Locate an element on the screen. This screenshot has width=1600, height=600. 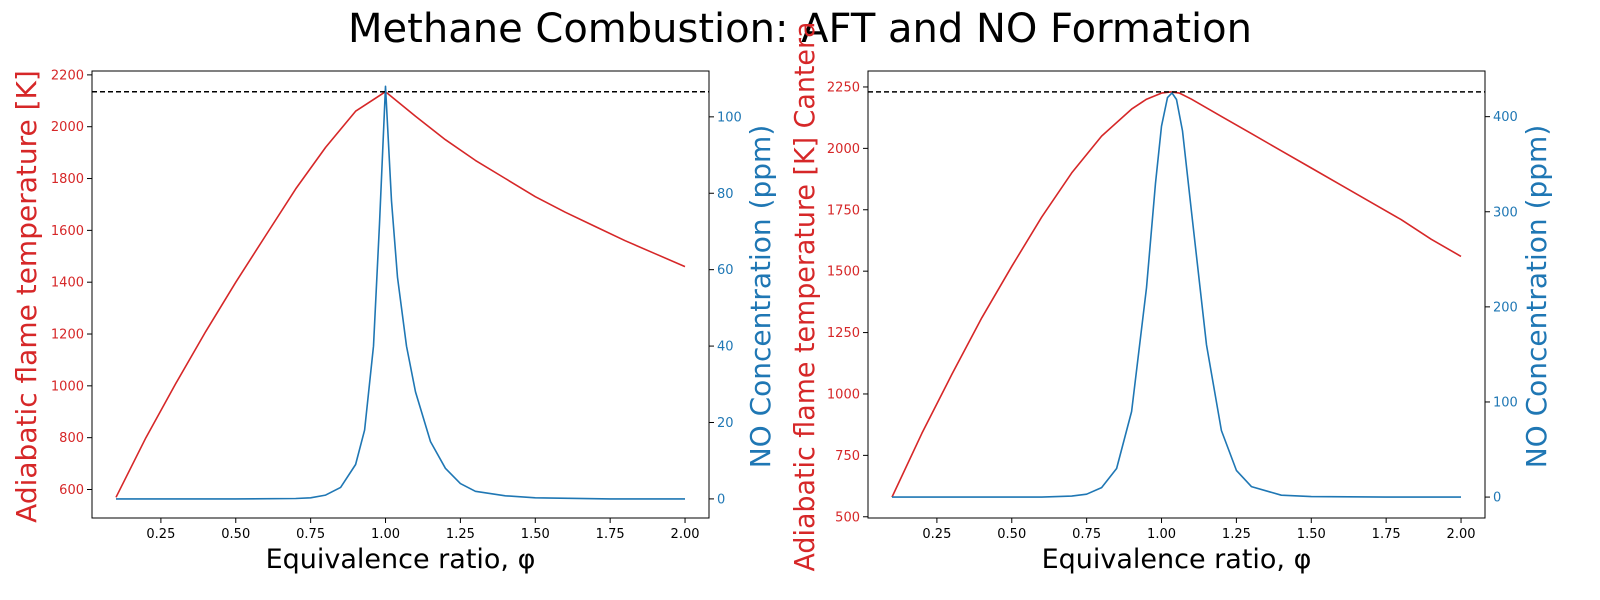
left-y-tick-label: 750 is located at coordinates (847, 456).